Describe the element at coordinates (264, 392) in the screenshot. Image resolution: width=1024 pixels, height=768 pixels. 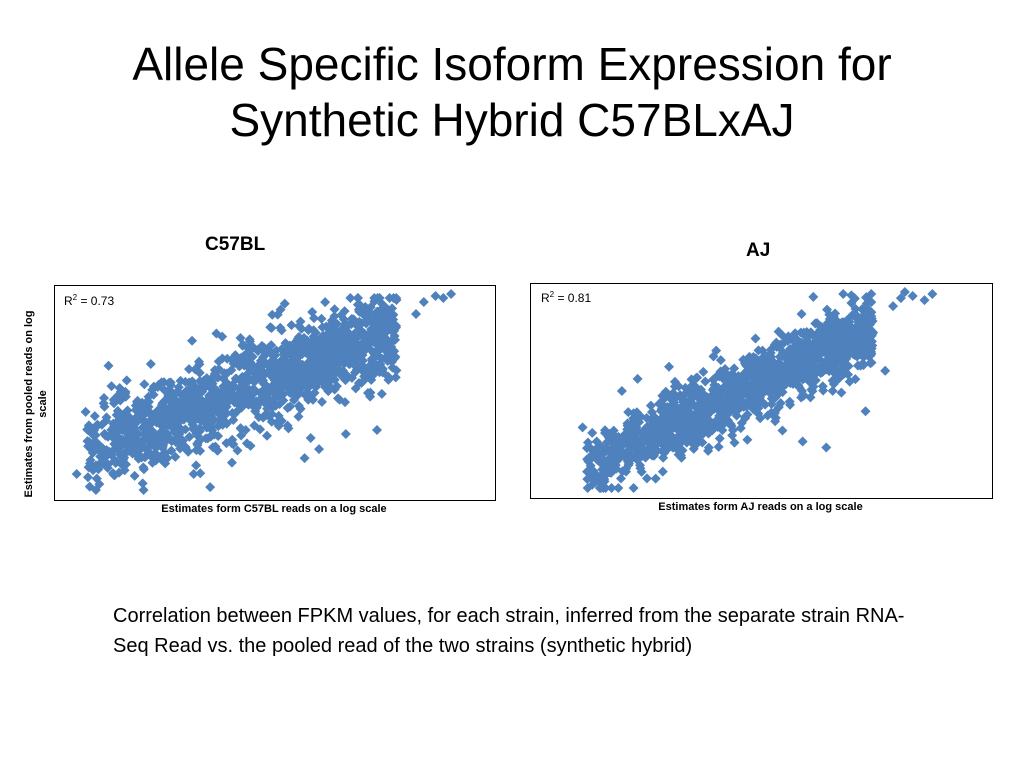
I see `scatter-canvas-c57bl` at that location.